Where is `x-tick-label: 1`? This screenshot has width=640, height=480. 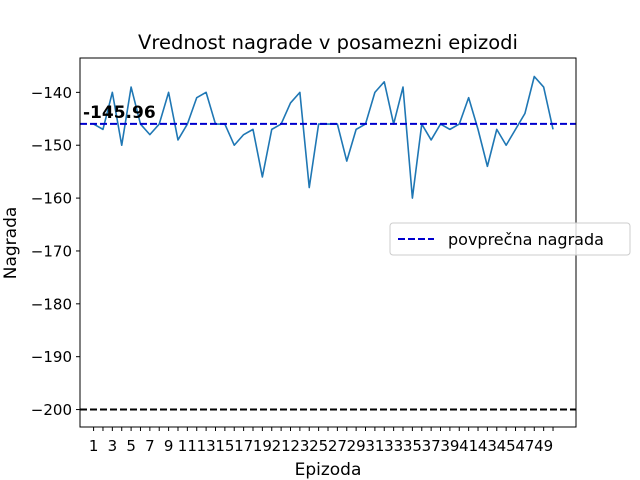 x-tick-label: 1 is located at coordinates (94, 446).